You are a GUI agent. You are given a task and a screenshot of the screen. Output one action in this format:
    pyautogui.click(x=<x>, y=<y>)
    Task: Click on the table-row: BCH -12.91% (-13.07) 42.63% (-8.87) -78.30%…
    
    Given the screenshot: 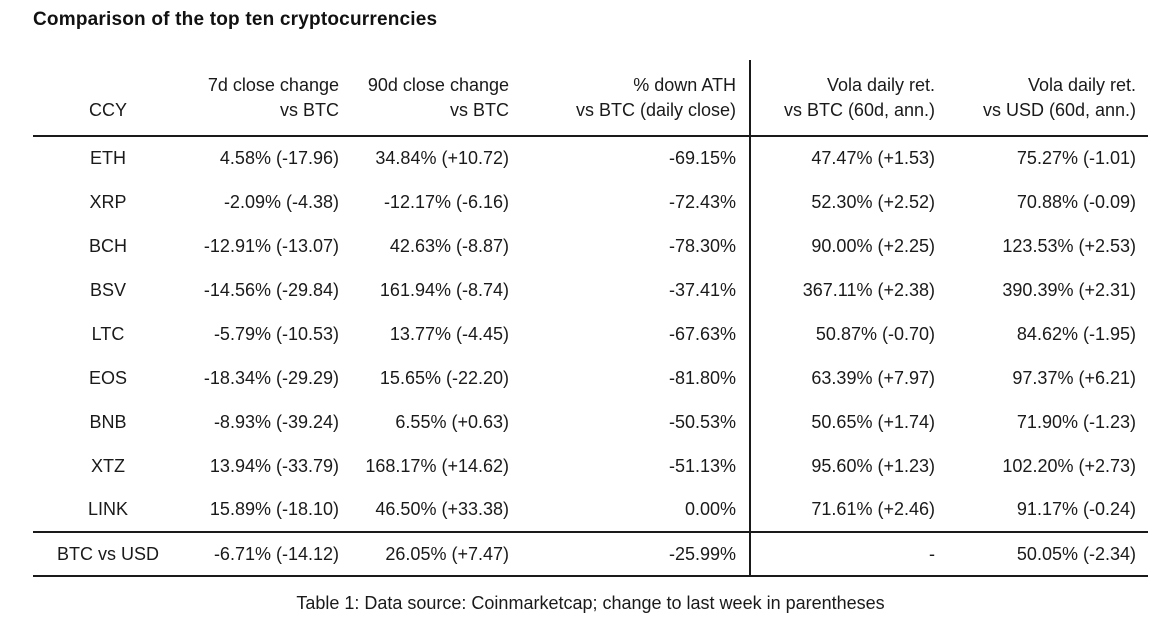 What is the action you would take?
    pyautogui.click(x=590, y=246)
    